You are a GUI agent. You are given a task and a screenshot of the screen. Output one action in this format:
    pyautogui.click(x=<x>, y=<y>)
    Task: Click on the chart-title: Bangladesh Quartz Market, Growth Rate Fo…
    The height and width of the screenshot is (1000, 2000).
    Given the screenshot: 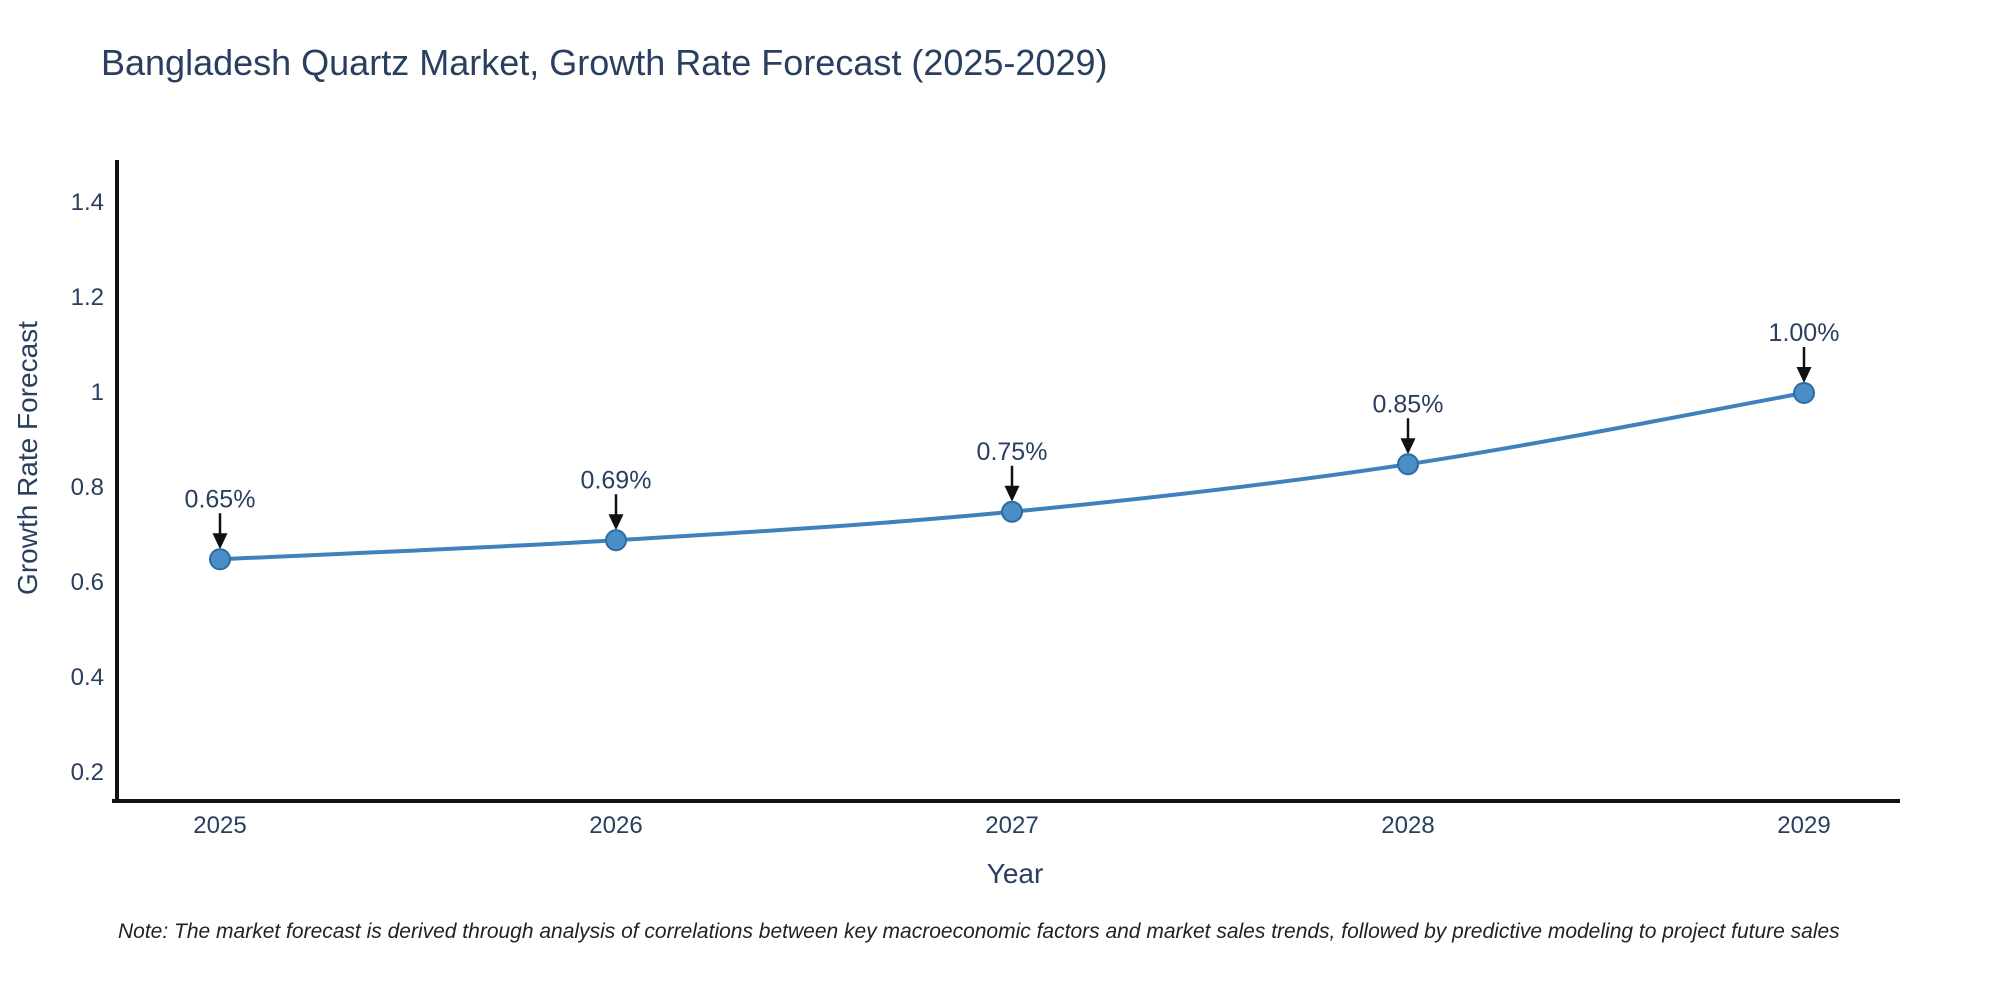 What is the action you would take?
    pyautogui.click(x=604, y=62)
    